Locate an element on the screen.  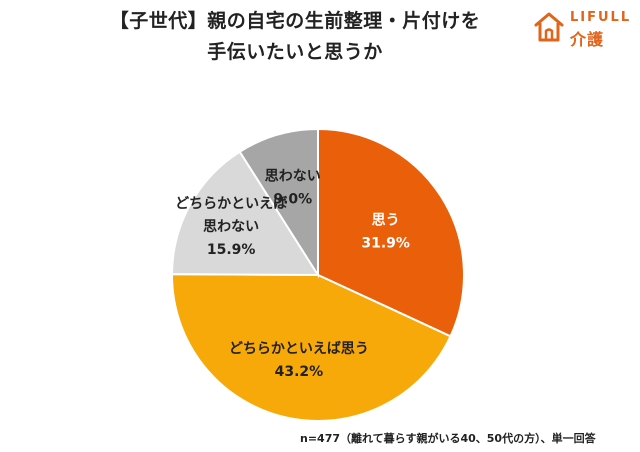
slice-value-label-2: 15.9% is located at coordinates (231, 250).